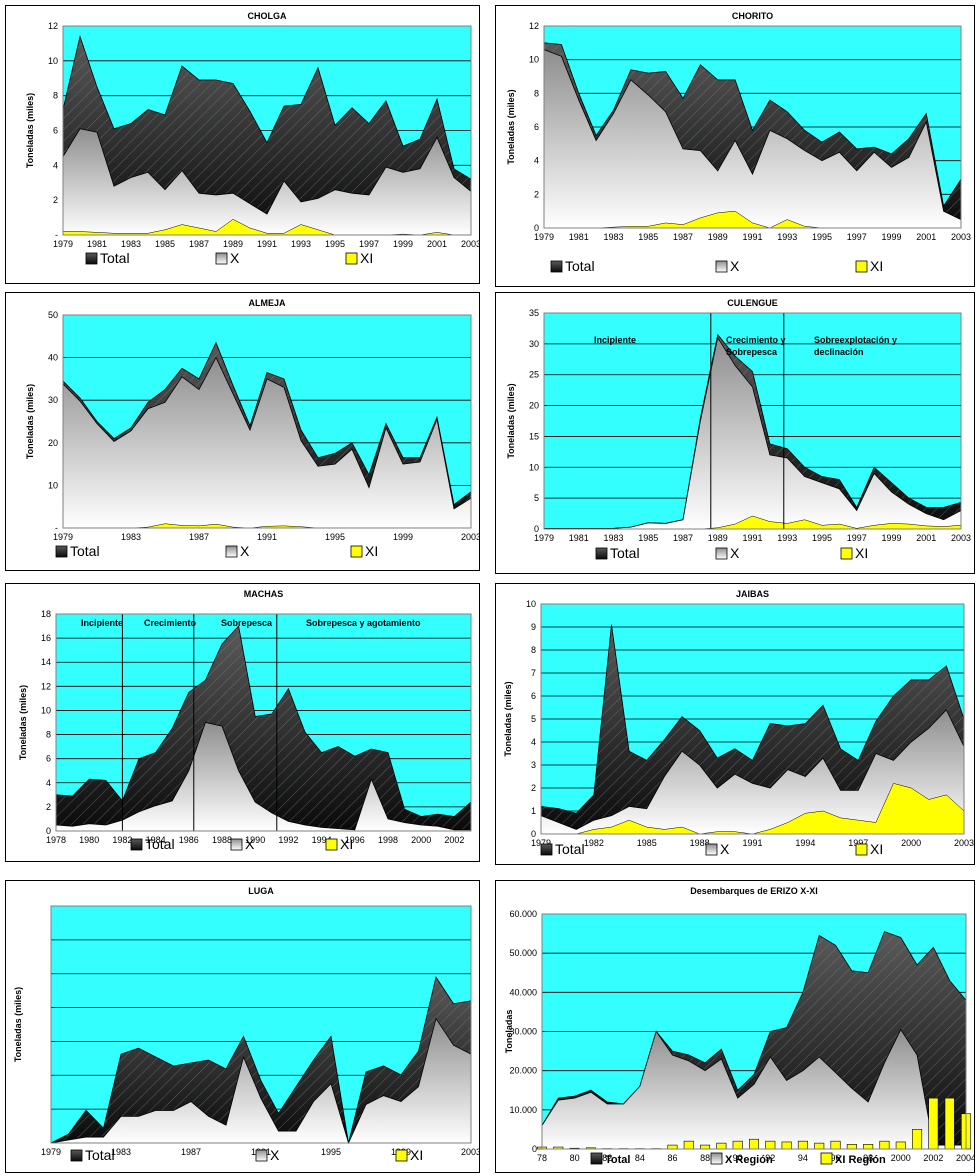 The image size is (977, 1176). Describe the element at coordinates (46, 686) in the screenshot. I see `y-tick-label: 12` at that location.